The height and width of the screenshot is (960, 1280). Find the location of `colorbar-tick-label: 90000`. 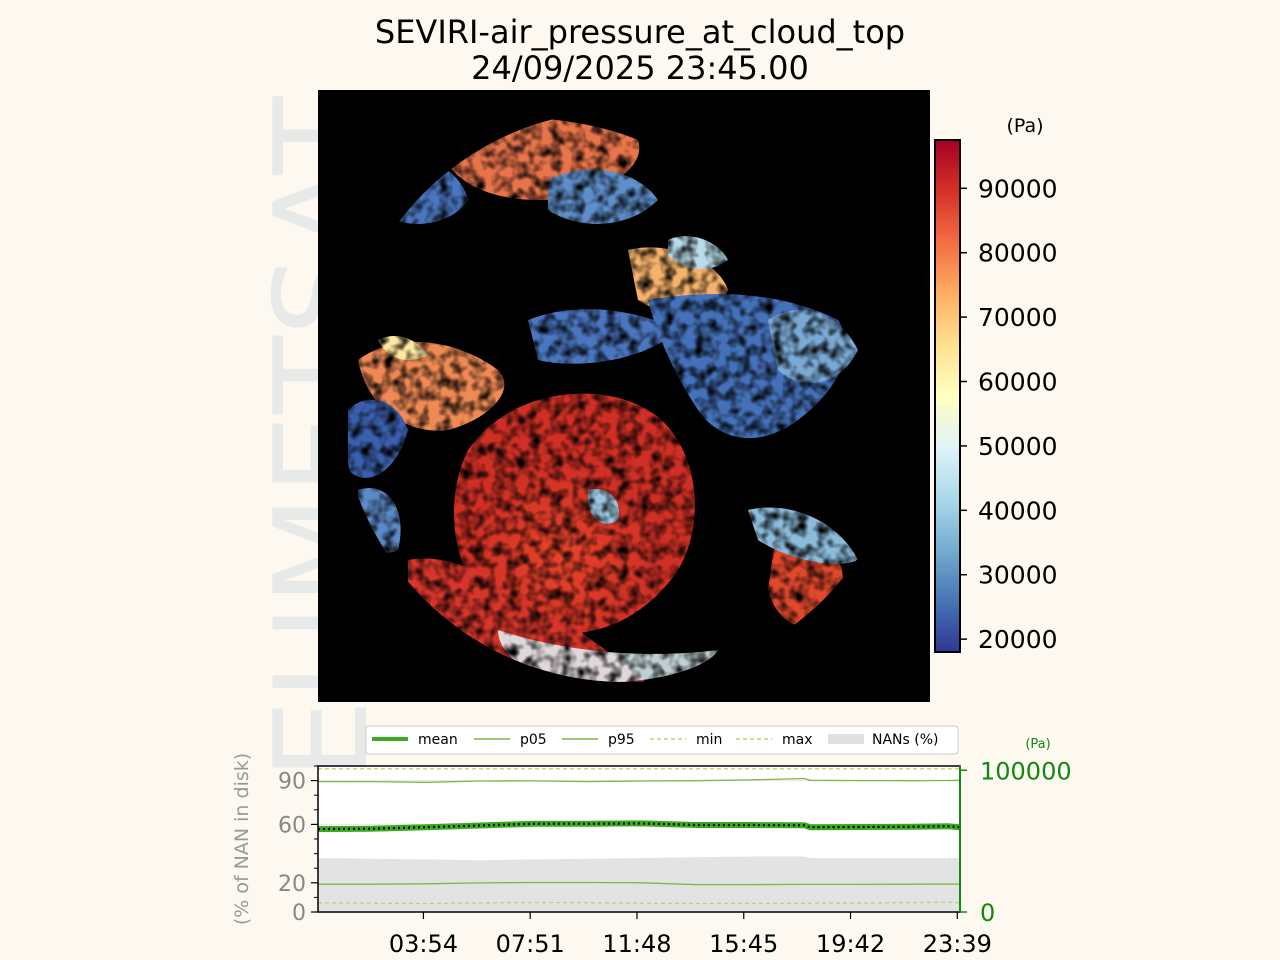

colorbar-tick-label: 90000 is located at coordinates (1018, 188).